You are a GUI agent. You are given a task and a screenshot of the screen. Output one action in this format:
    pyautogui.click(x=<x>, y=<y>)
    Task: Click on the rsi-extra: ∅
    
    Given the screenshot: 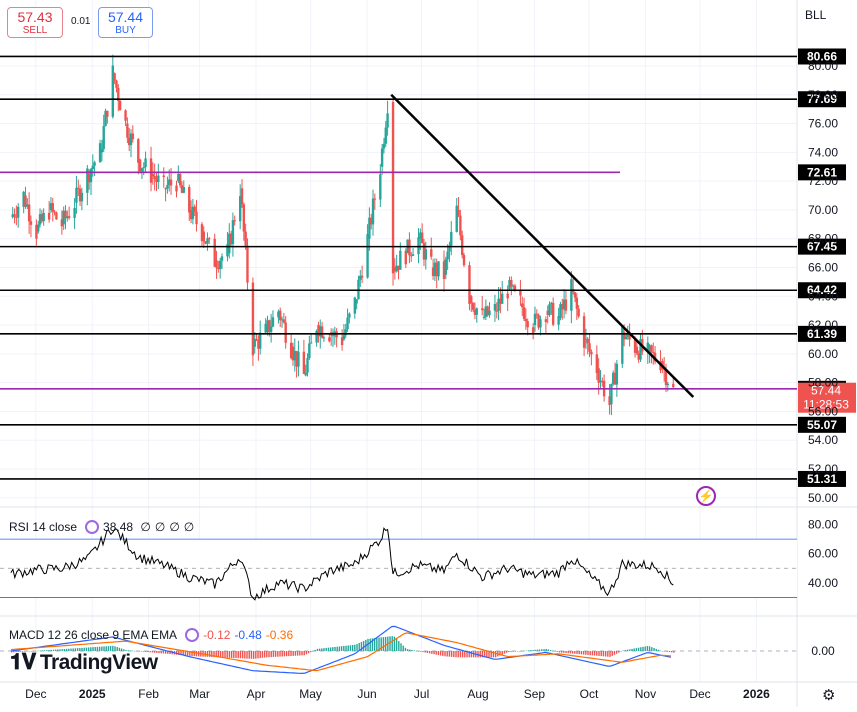 What is the action you would take?
    pyautogui.click(x=160, y=527)
    